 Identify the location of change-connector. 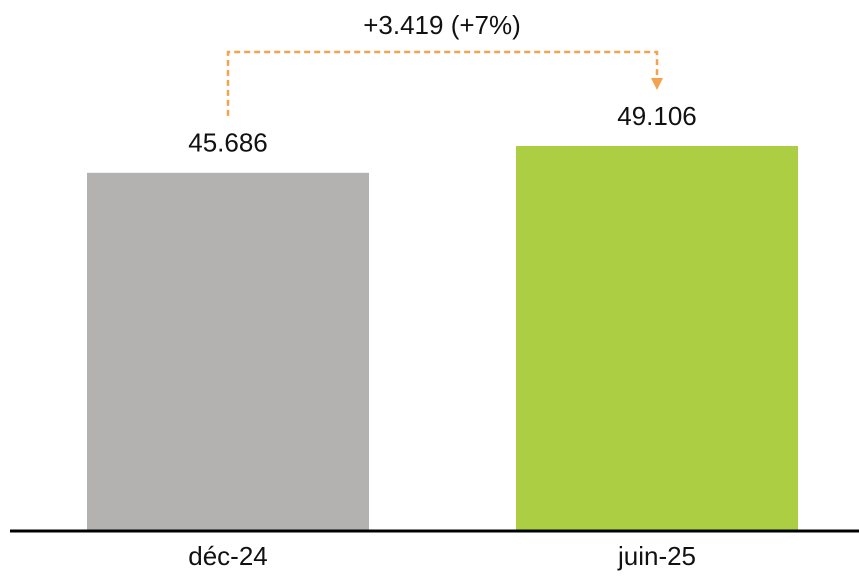
(442, 83).